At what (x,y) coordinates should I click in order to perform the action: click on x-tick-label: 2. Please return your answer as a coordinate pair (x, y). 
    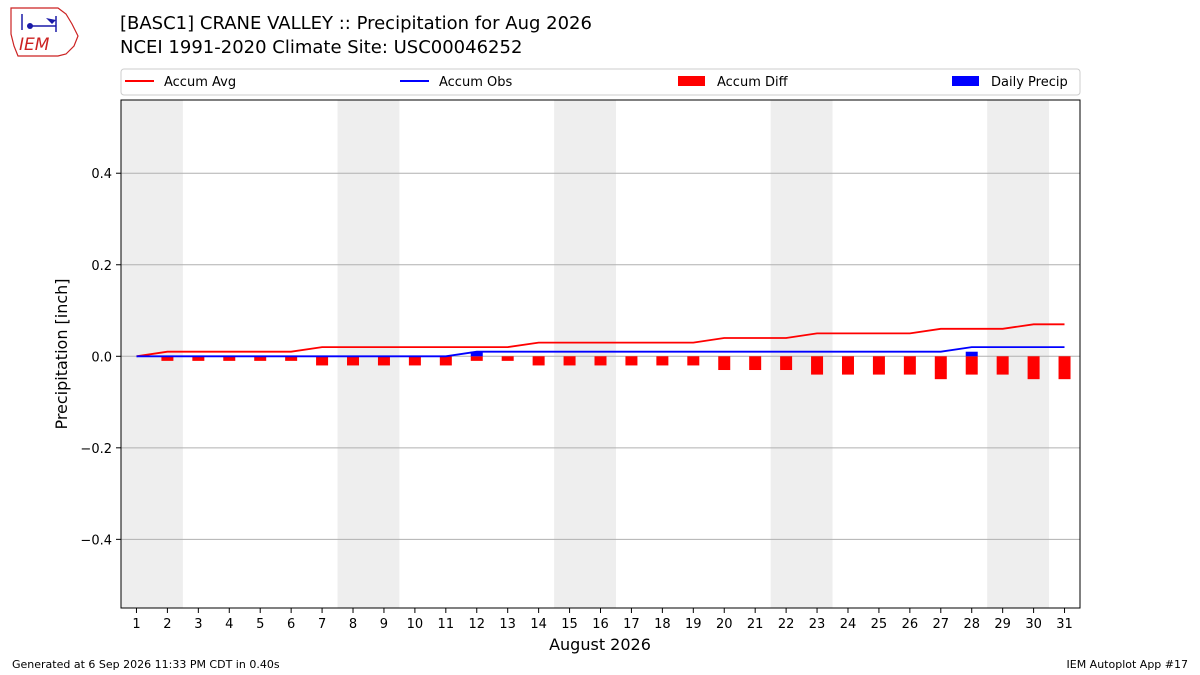
    Looking at the image, I should click on (167, 624).